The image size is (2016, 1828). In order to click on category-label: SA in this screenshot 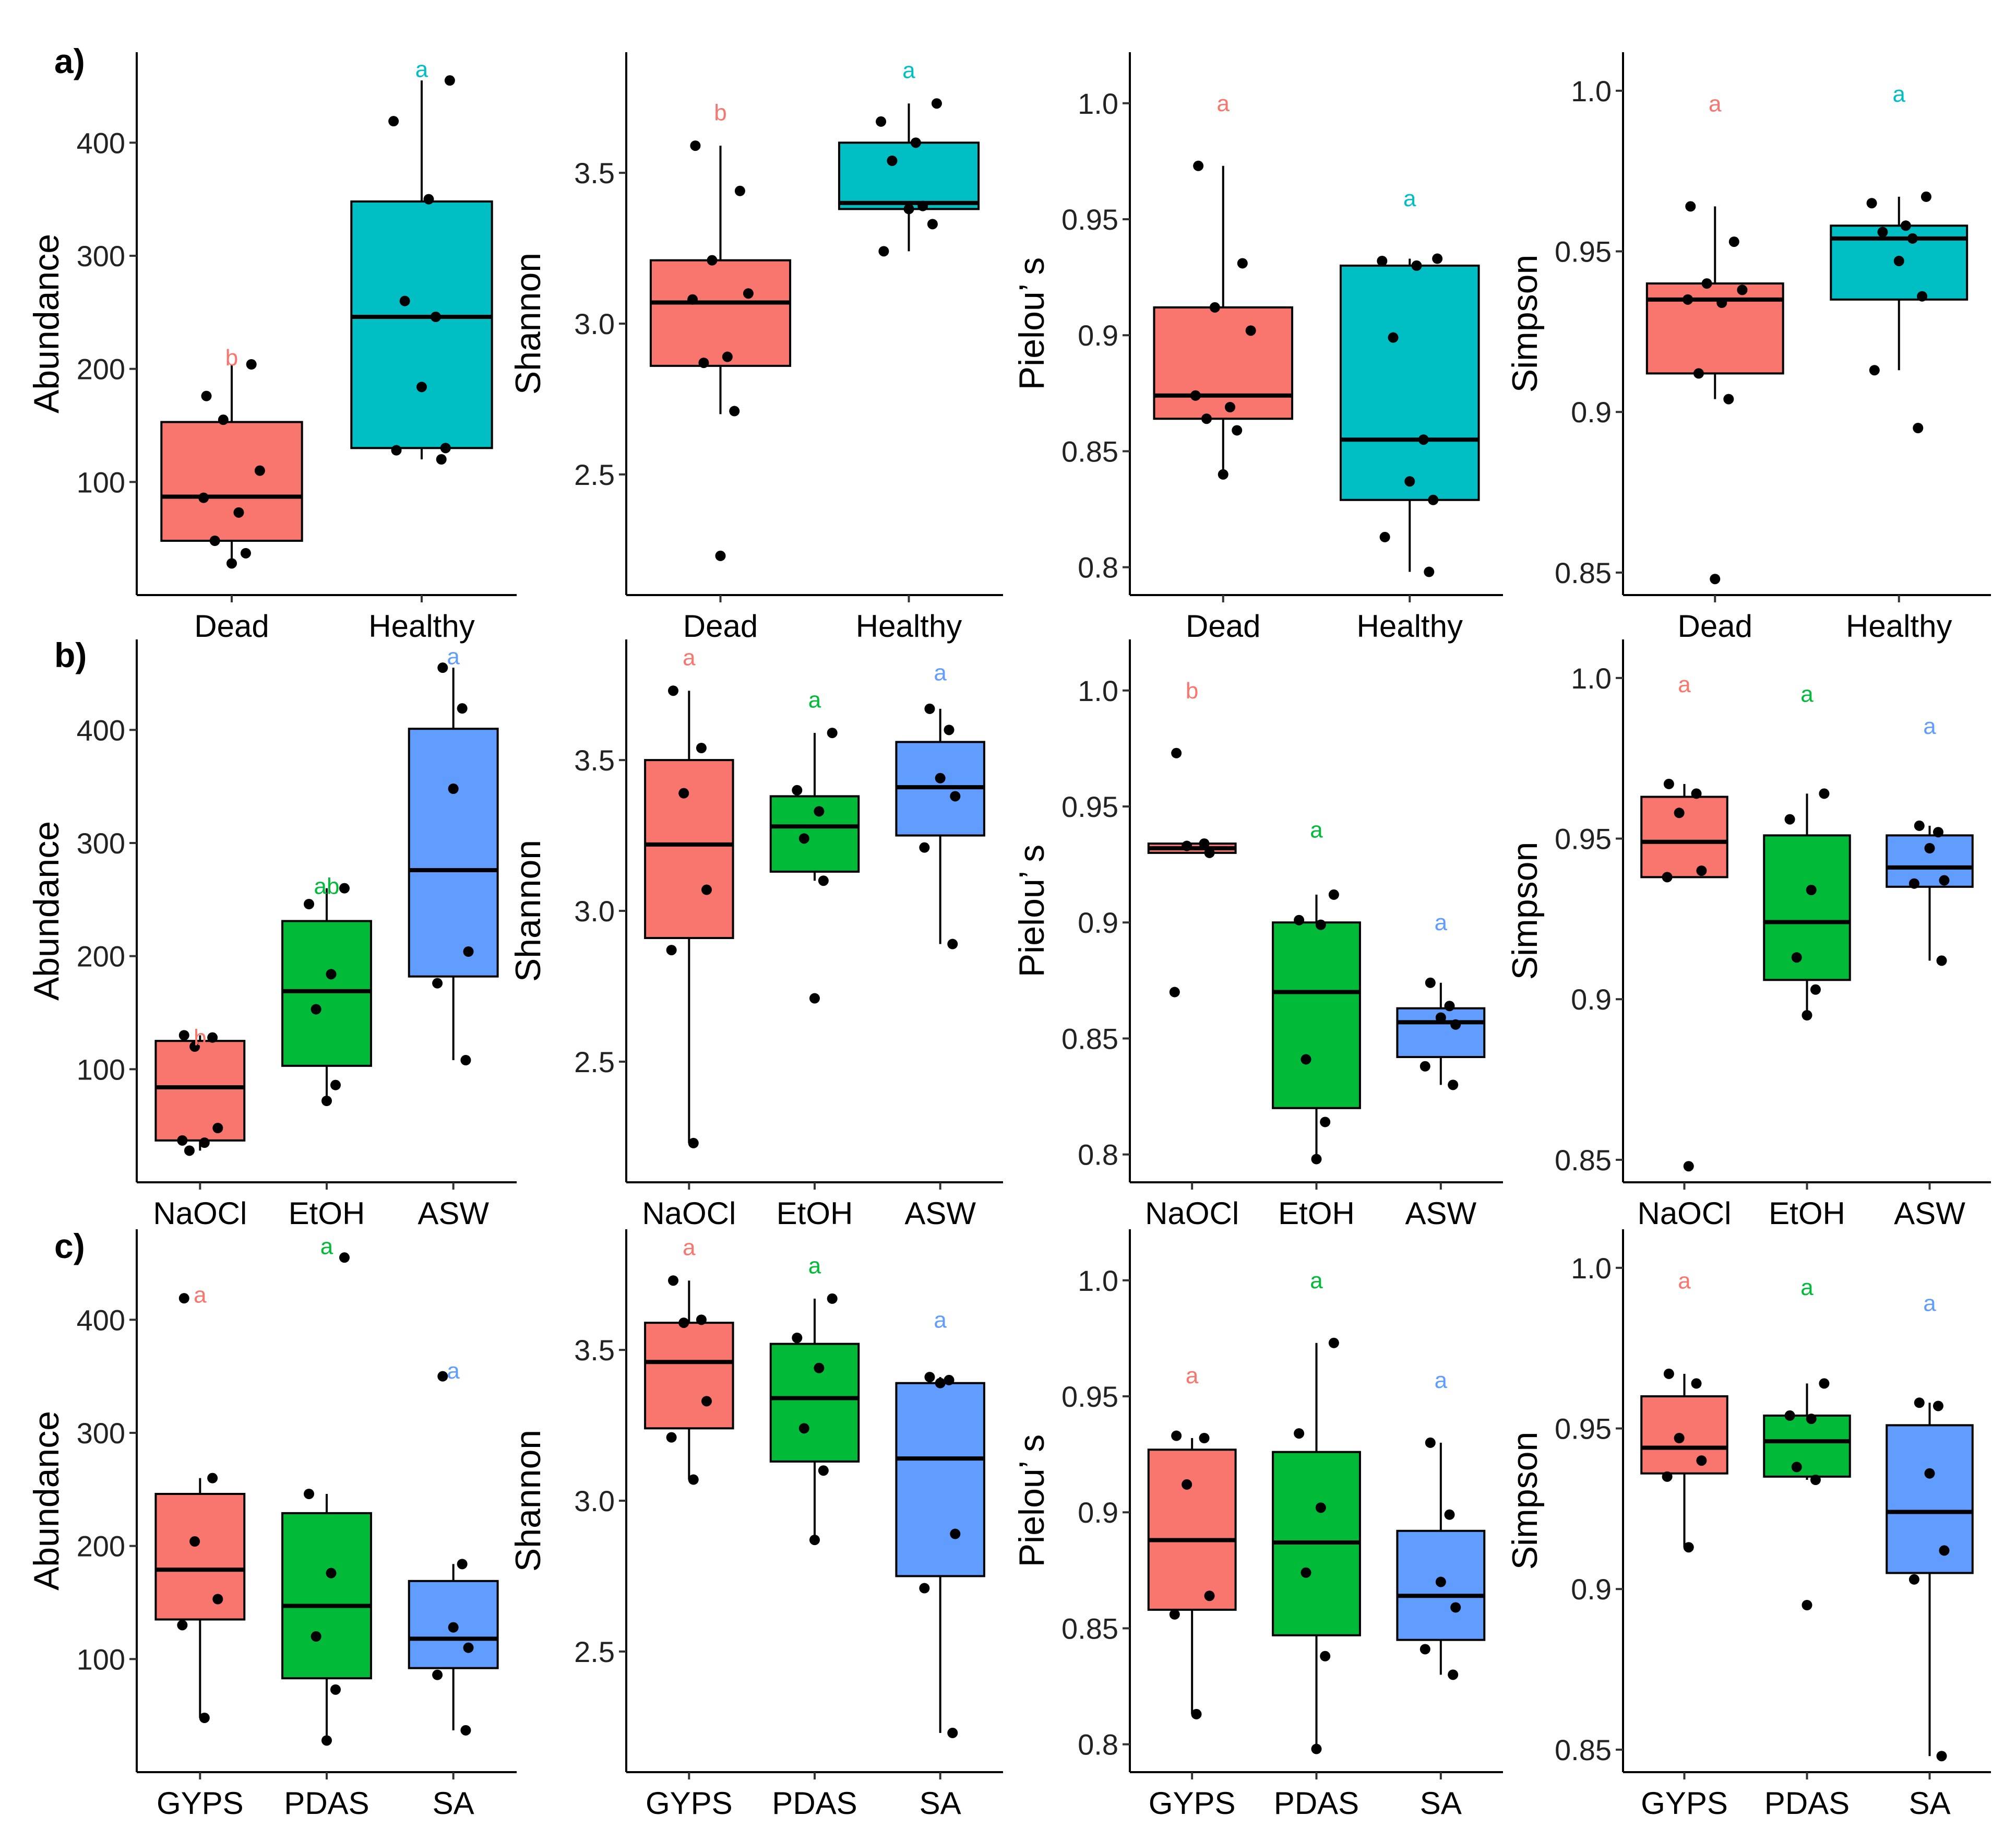, I will do `click(1441, 1803)`.